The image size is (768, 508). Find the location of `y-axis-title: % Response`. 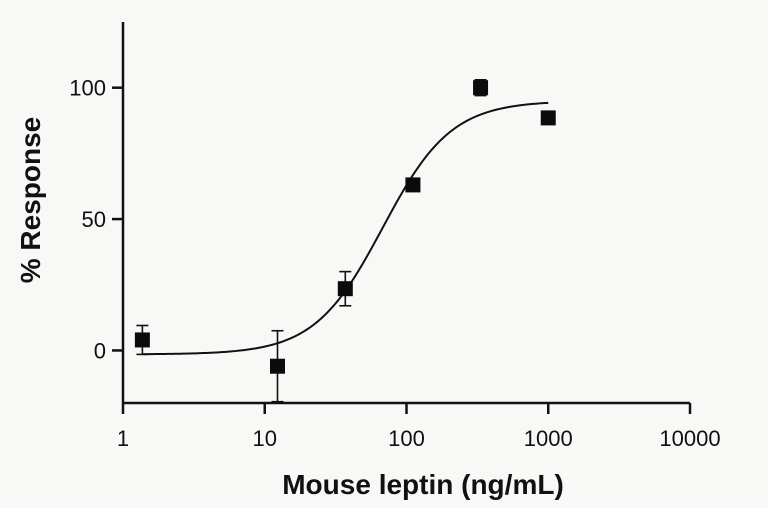

y-axis-title: % Response is located at coordinates (30, 200).